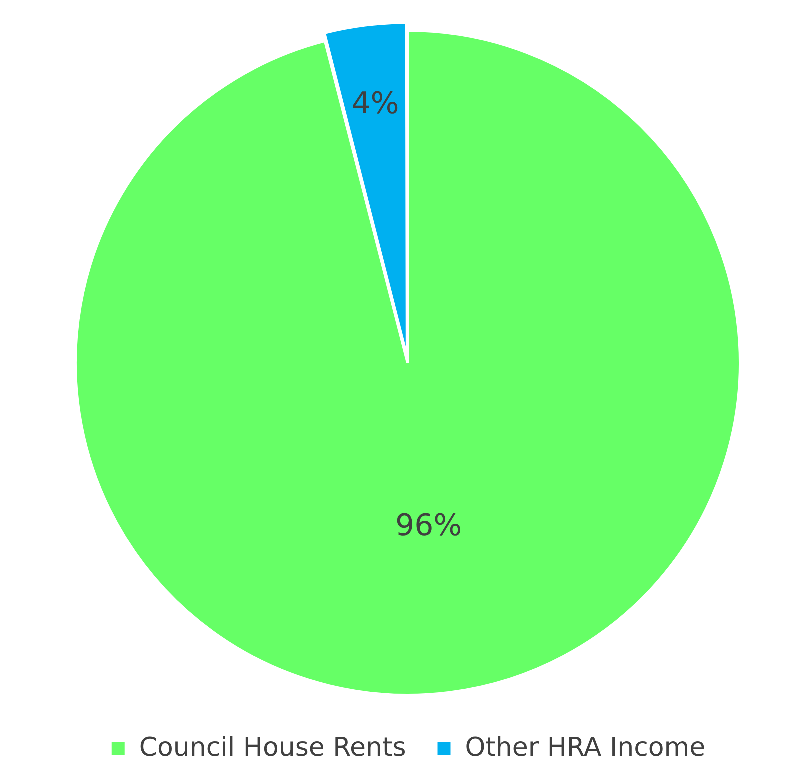 The height and width of the screenshot is (782, 796). I want to click on legend-label: Other HRA Income, so click(585, 747).